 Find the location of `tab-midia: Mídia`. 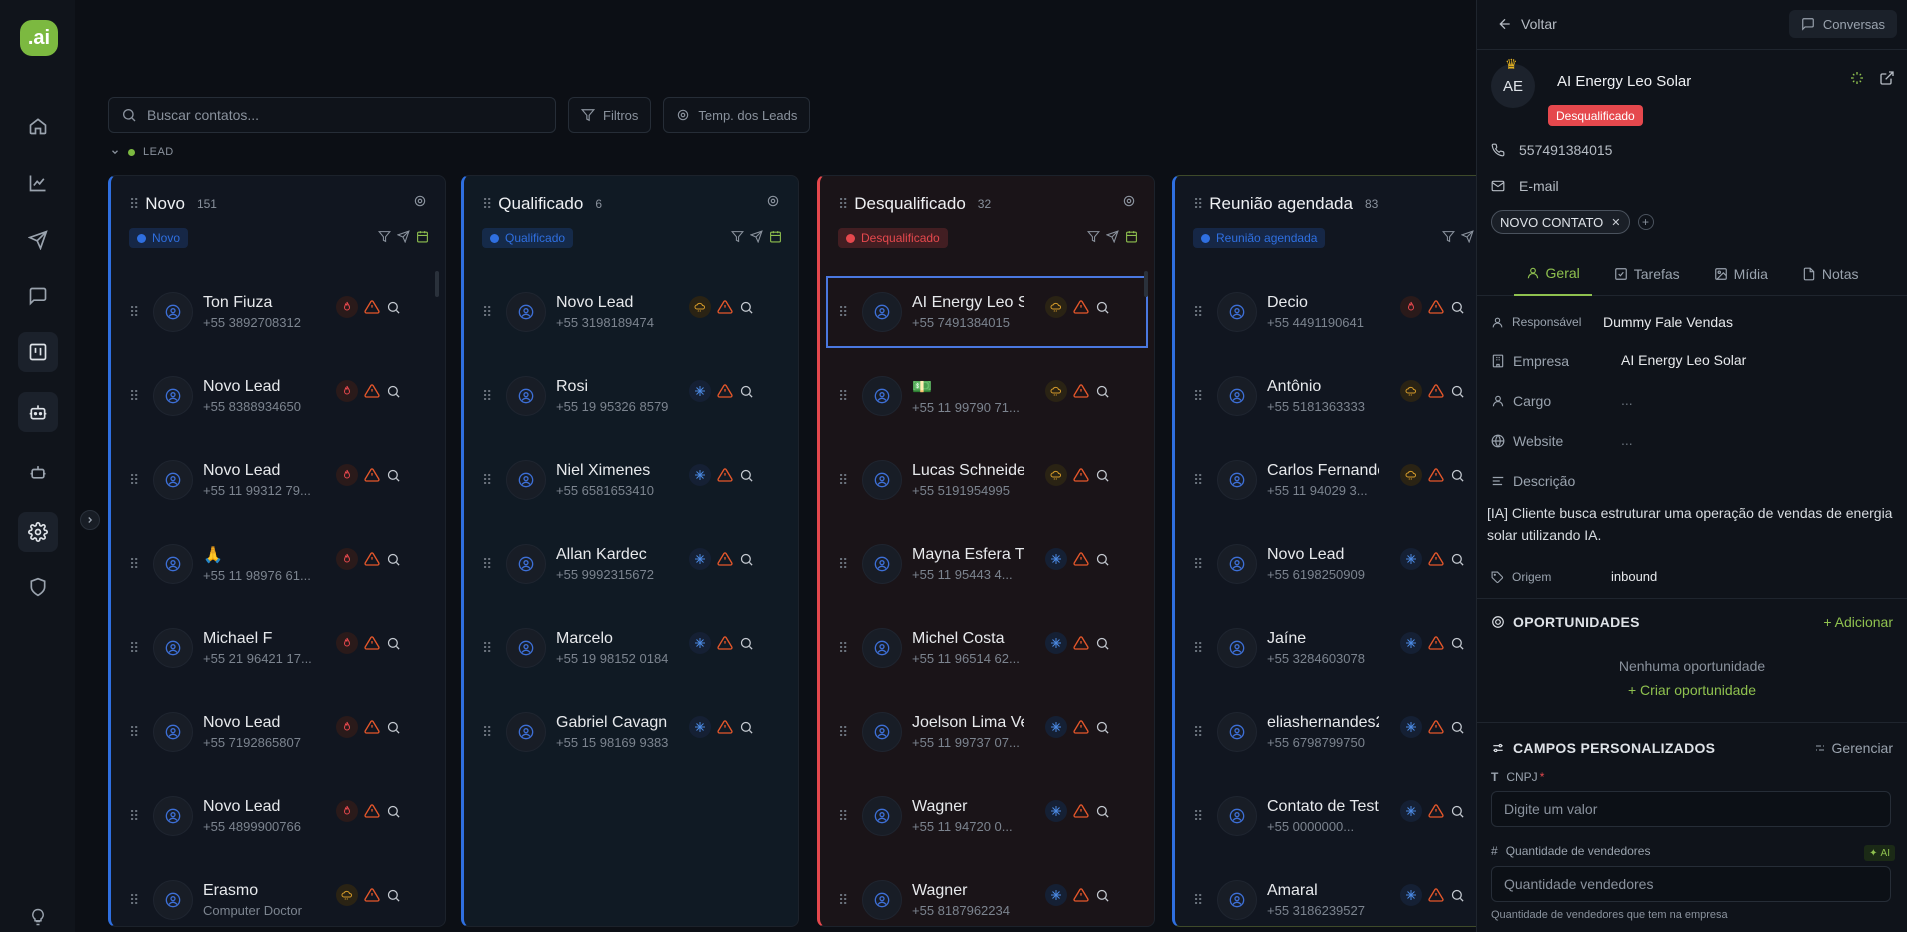

tab-midia: Mídia is located at coordinates (1741, 274).